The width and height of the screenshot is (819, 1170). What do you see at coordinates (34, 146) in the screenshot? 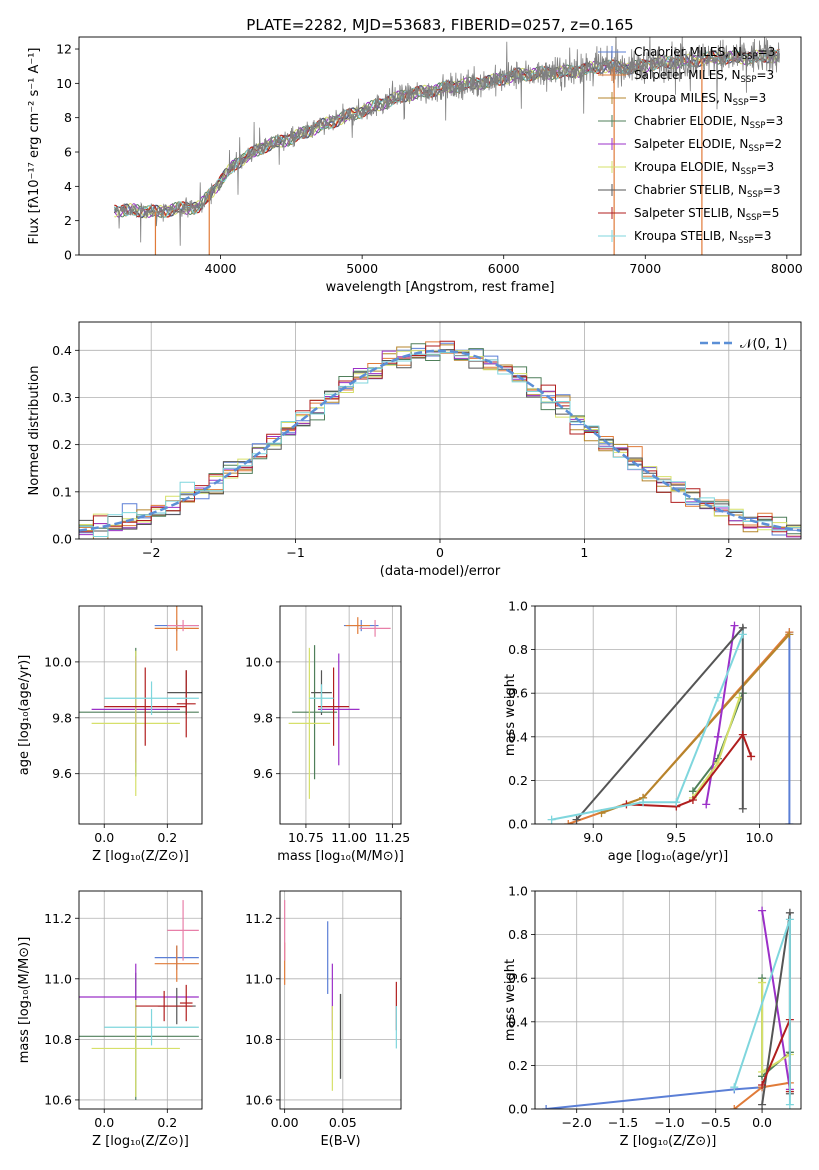
I see `y-axis-label: Flux [fλ10⁻¹⁷ erg cm⁻² s⁻¹ A⁻¹]` at bounding box center [34, 146].